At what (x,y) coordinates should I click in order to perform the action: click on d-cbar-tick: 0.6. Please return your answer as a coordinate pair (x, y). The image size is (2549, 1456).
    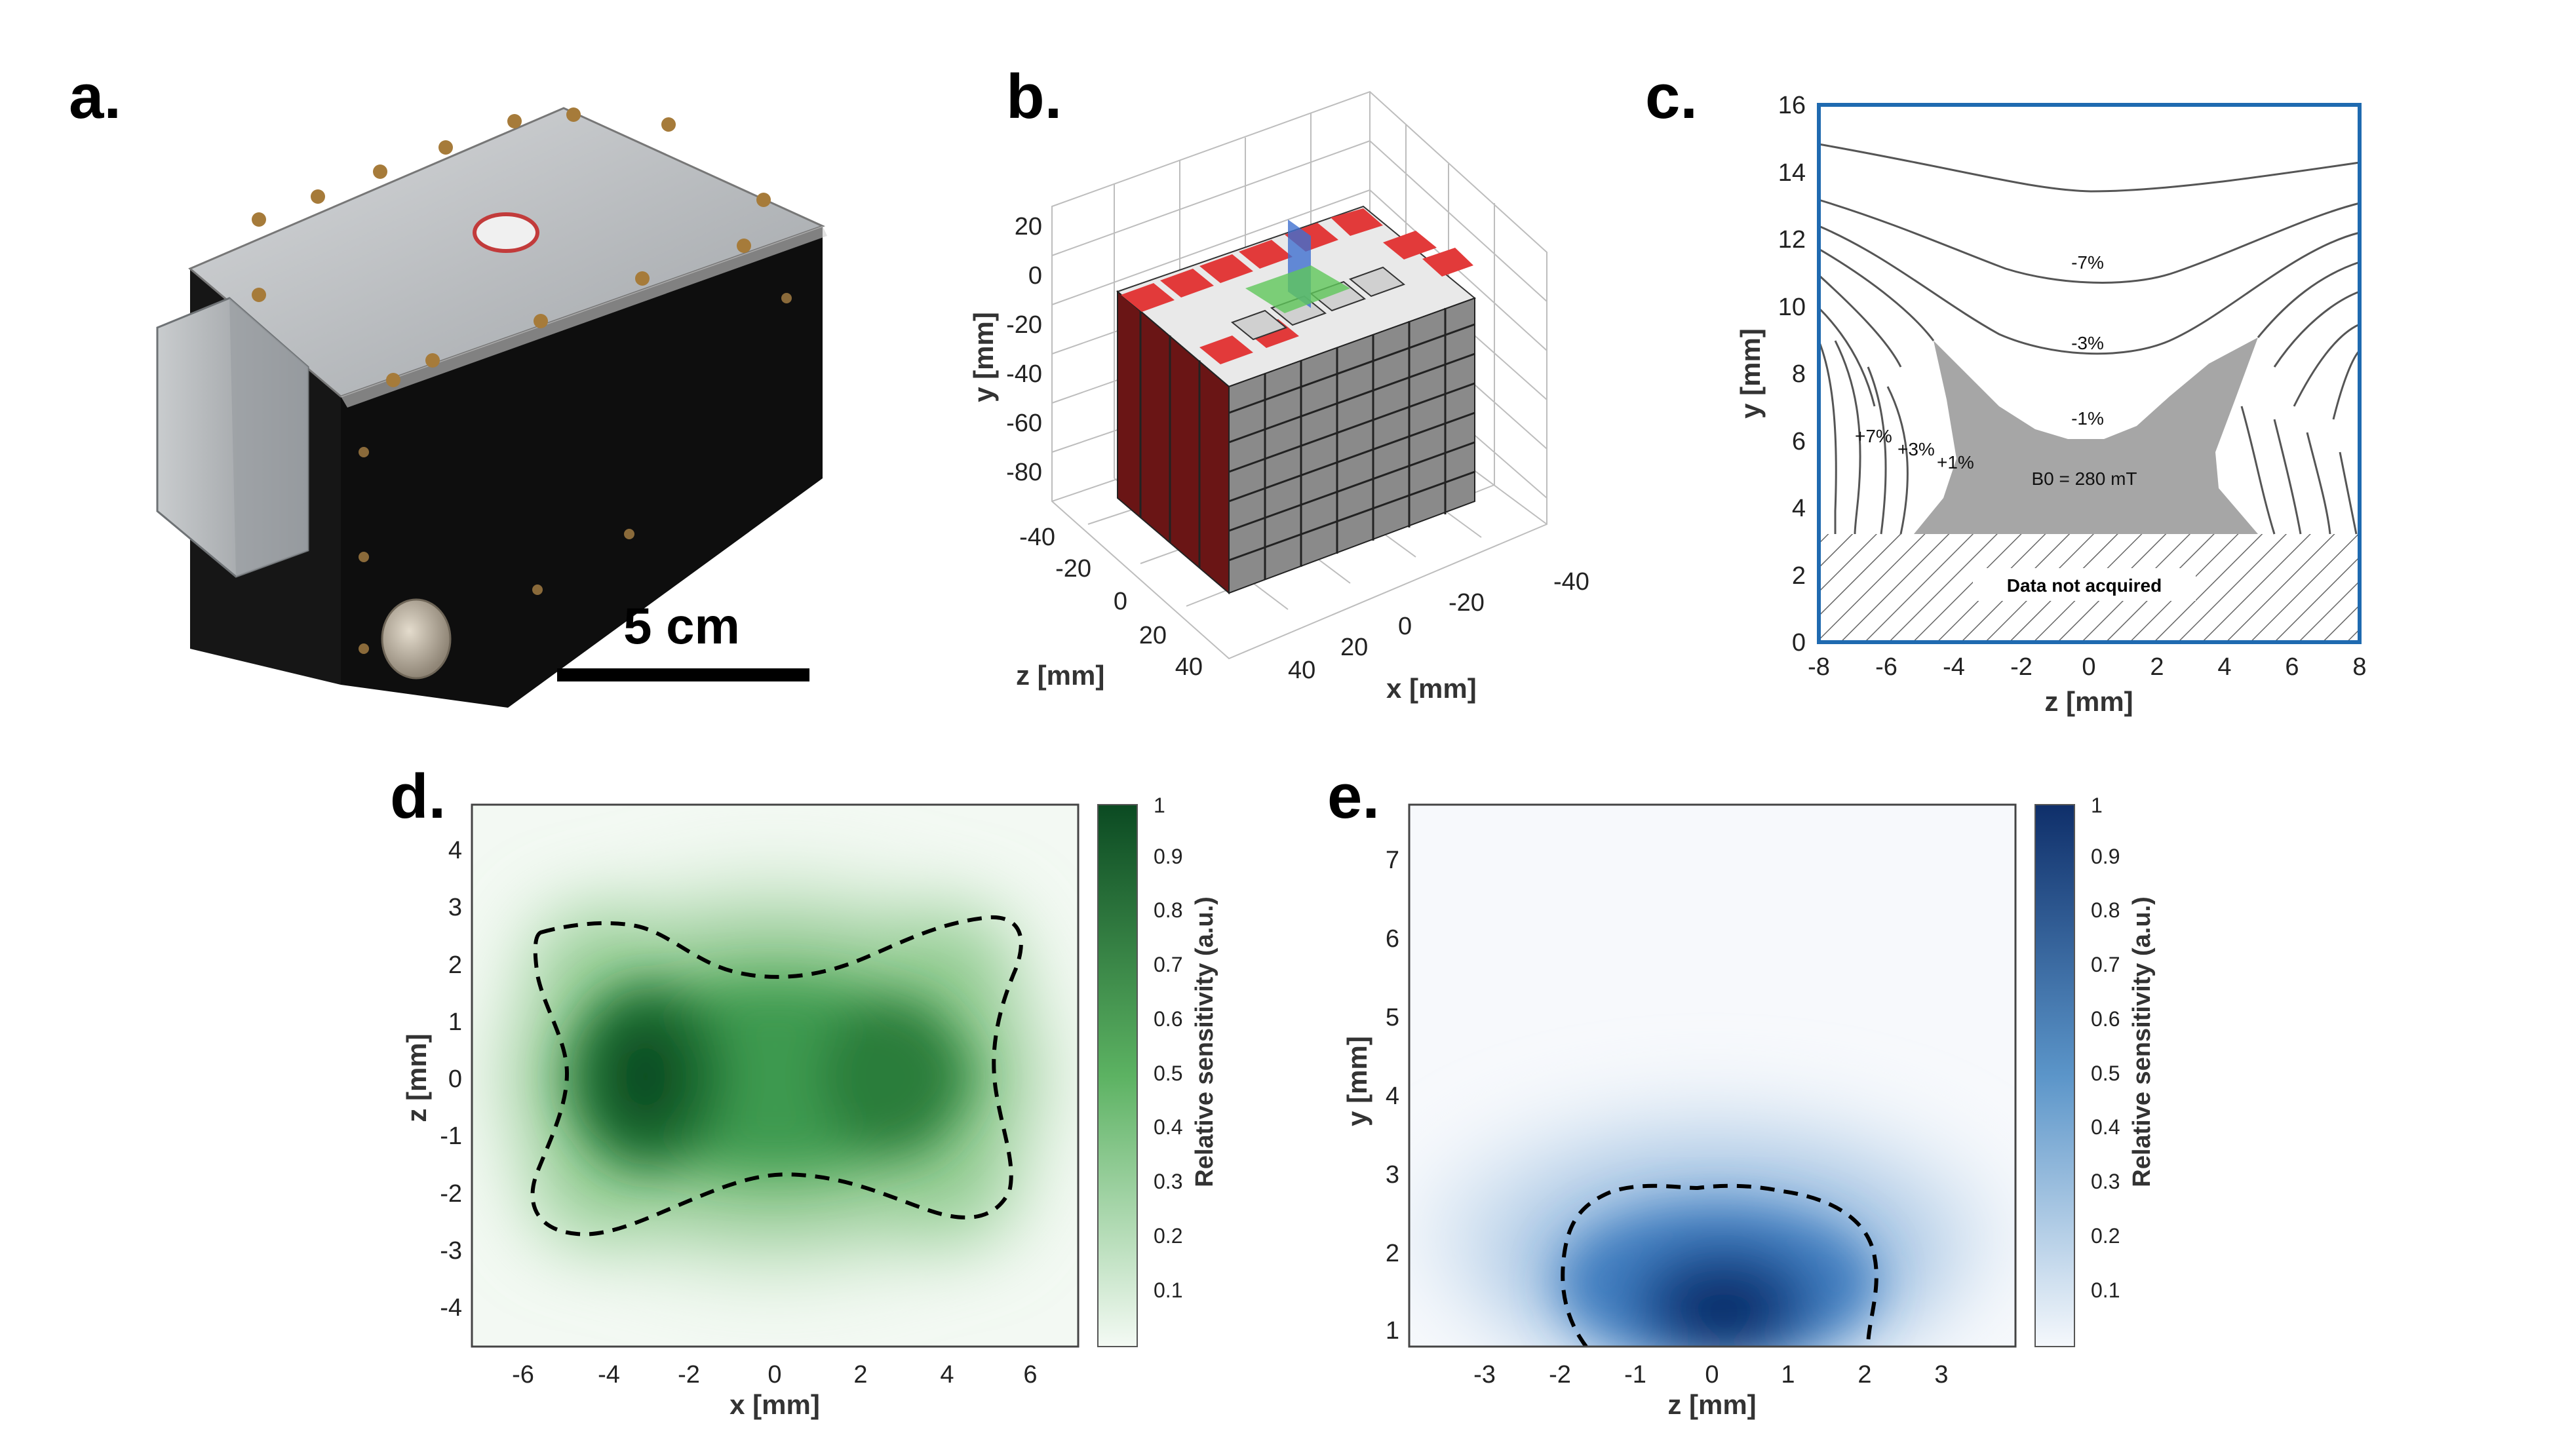
    Looking at the image, I should click on (1168, 1019).